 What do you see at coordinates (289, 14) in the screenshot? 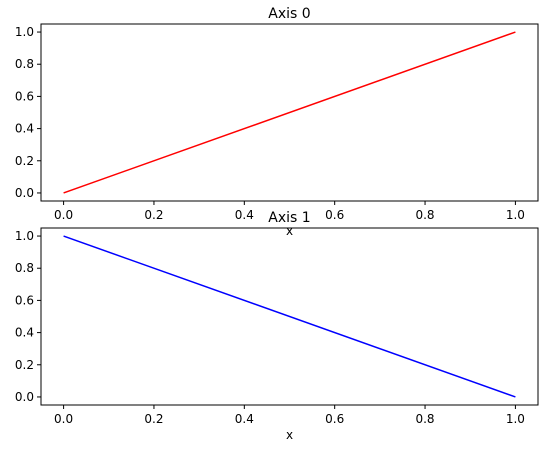
I see `axes-title: Axis 0` at bounding box center [289, 14].